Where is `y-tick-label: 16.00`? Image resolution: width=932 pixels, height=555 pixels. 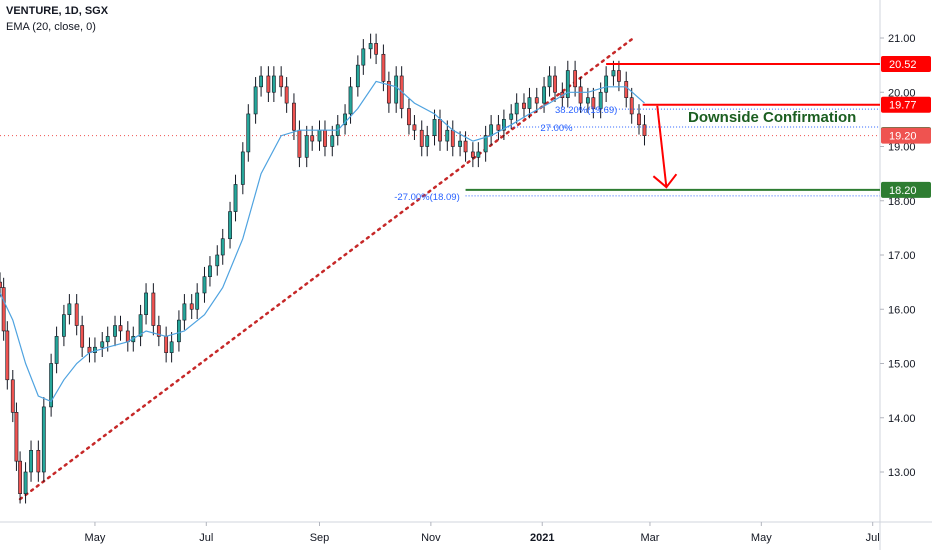 y-tick-label: 16.00 is located at coordinates (902, 310).